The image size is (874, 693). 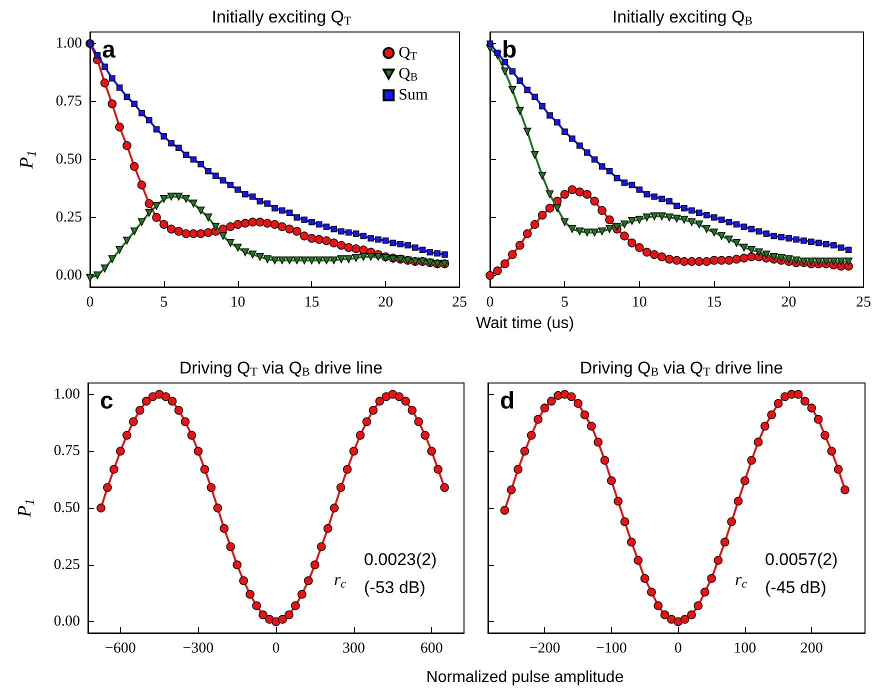 I want to click on y-tick-label: 0.25, so click(x=67, y=564).